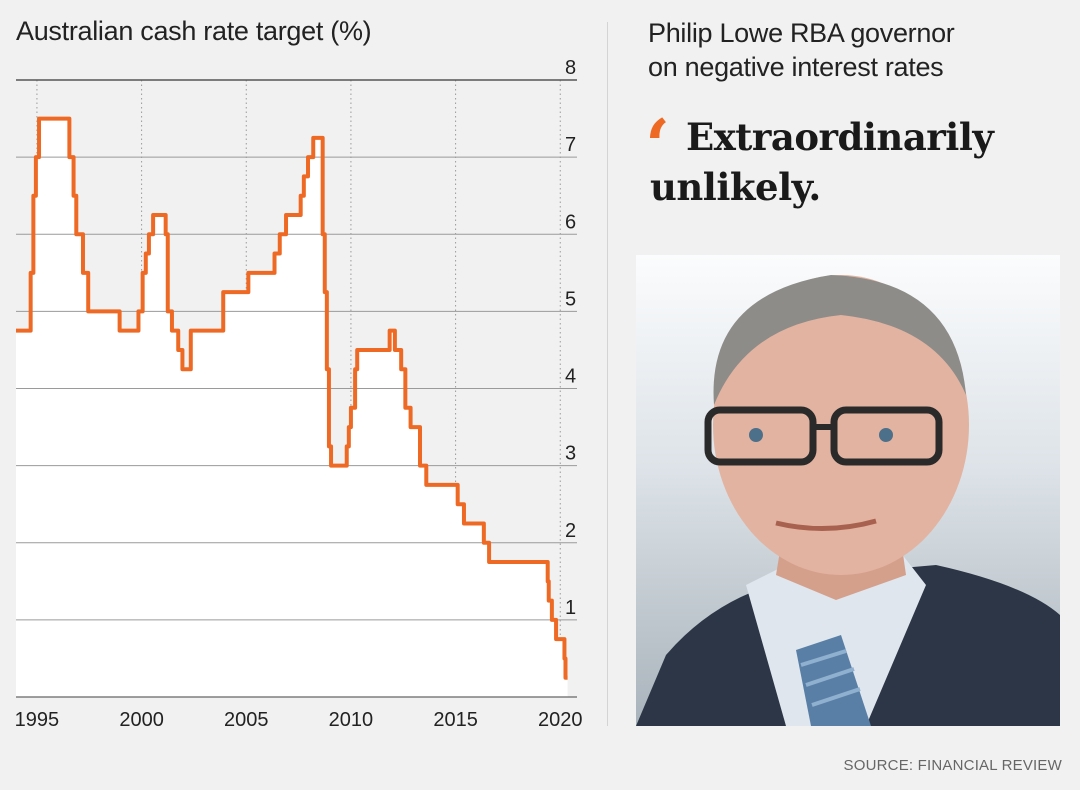 This screenshot has height=790, width=1080. Describe the element at coordinates (455, 720) in the screenshot. I see `x-tick-label-2015: 2015` at that location.